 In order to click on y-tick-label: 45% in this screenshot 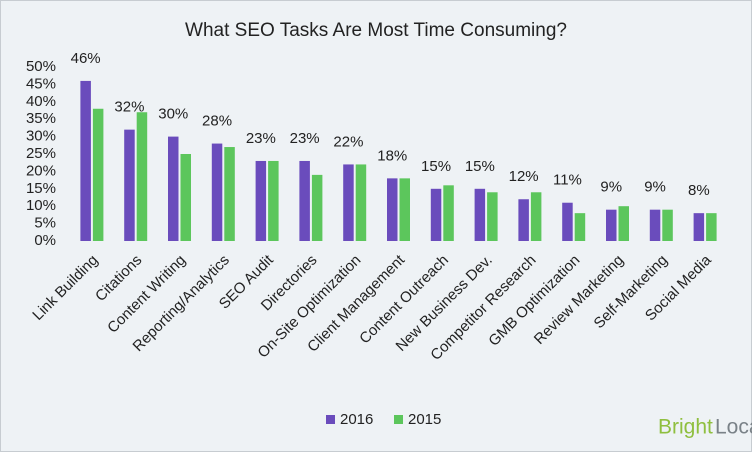, I will do `click(41, 83)`.